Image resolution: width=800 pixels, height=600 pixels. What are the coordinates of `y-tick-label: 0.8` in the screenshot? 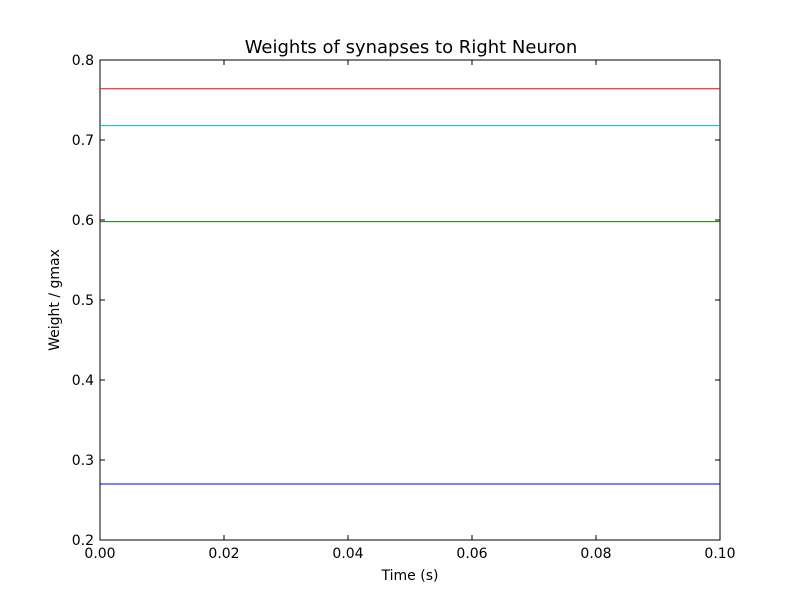 It's located at (83, 61).